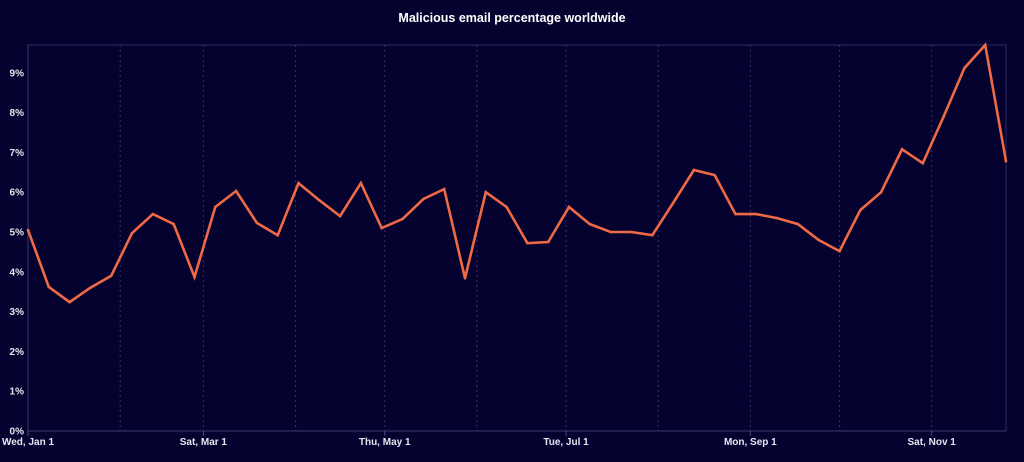  What do you see at coordinates (17, 432) in the screenshot?
I see `y-tick-label: 0%` at bounding box center [17, 432].